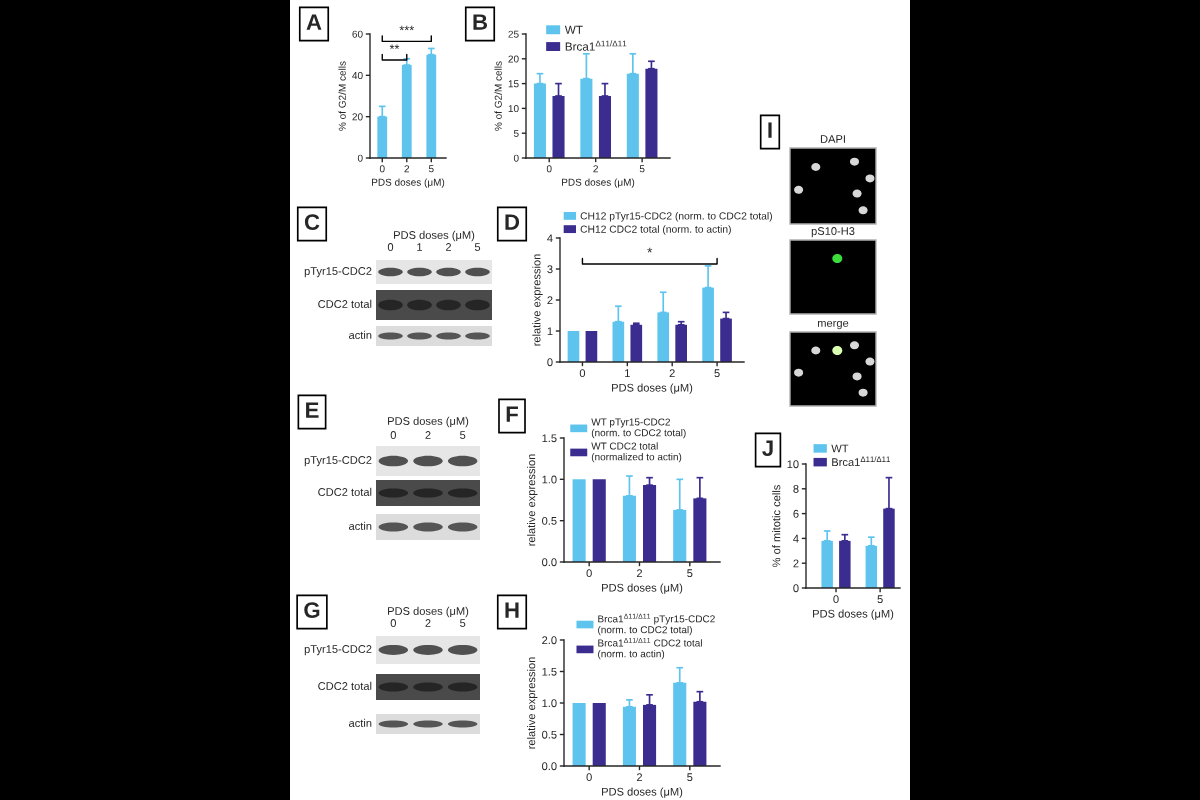 This screenshot has width=1200, height=800. What do you see at coordinates (767, 448) in the screenshot?
I see `chart-title: J` at bounding box center [767, 448].